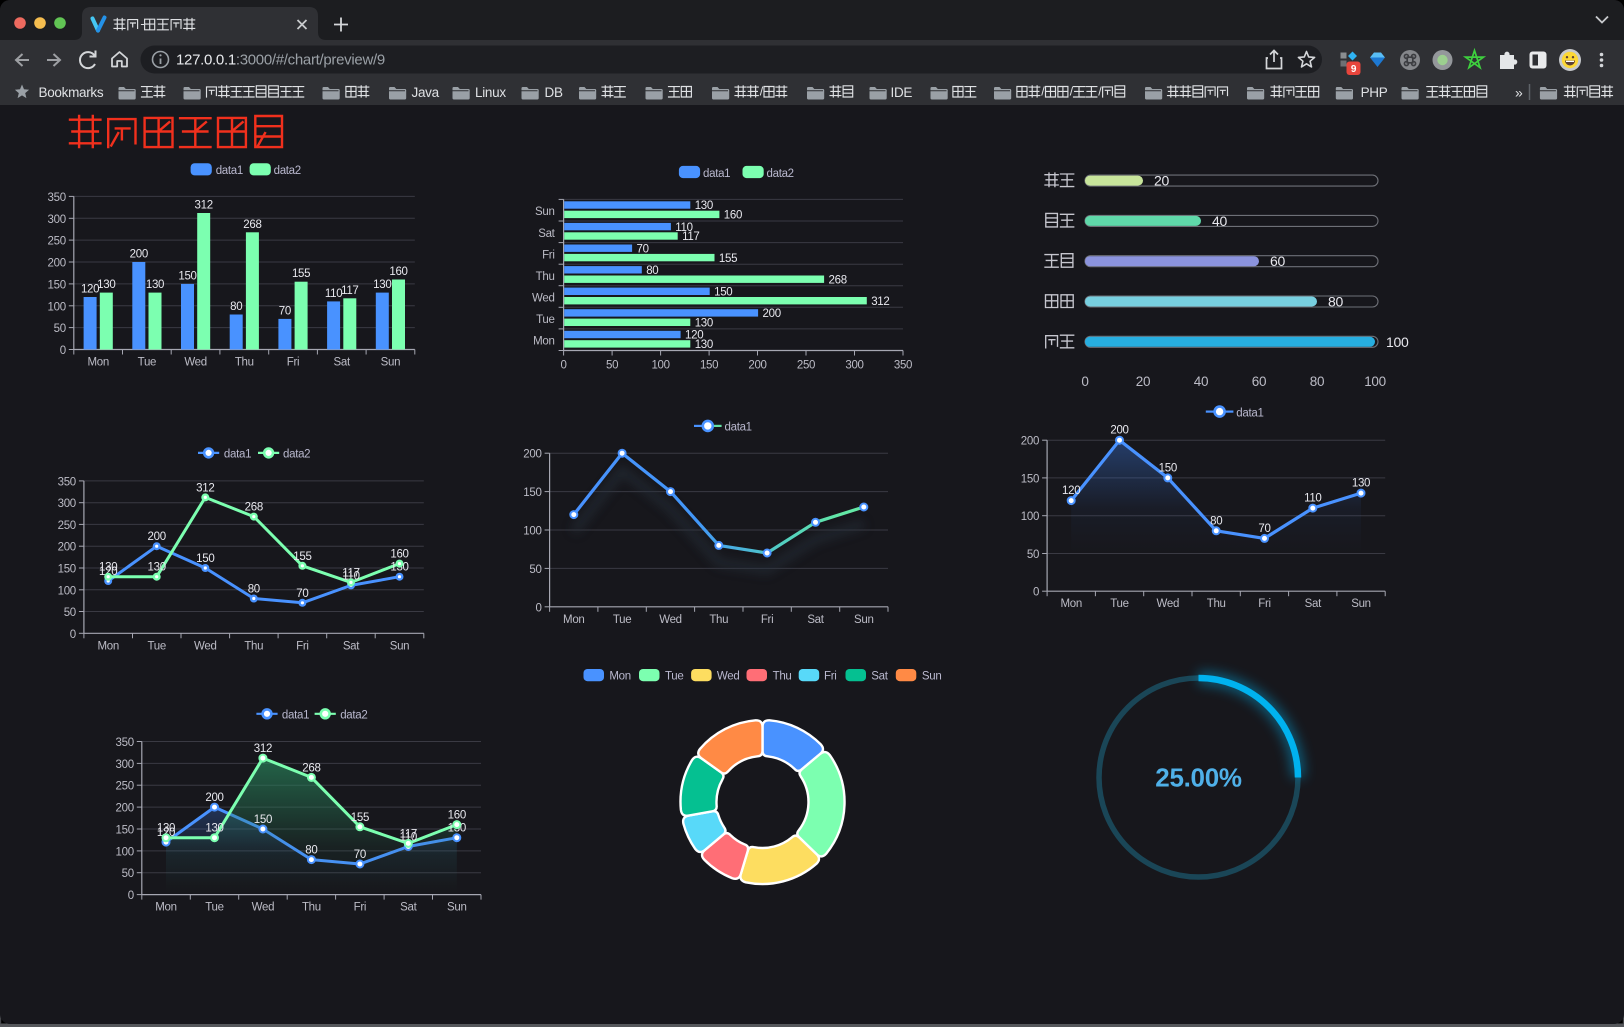 The image size is (1624, 1027). What do you see at coordinates (1219, 221) in the screenshot?
I see `svg-text: 40` at bounding box center [1219, 221].